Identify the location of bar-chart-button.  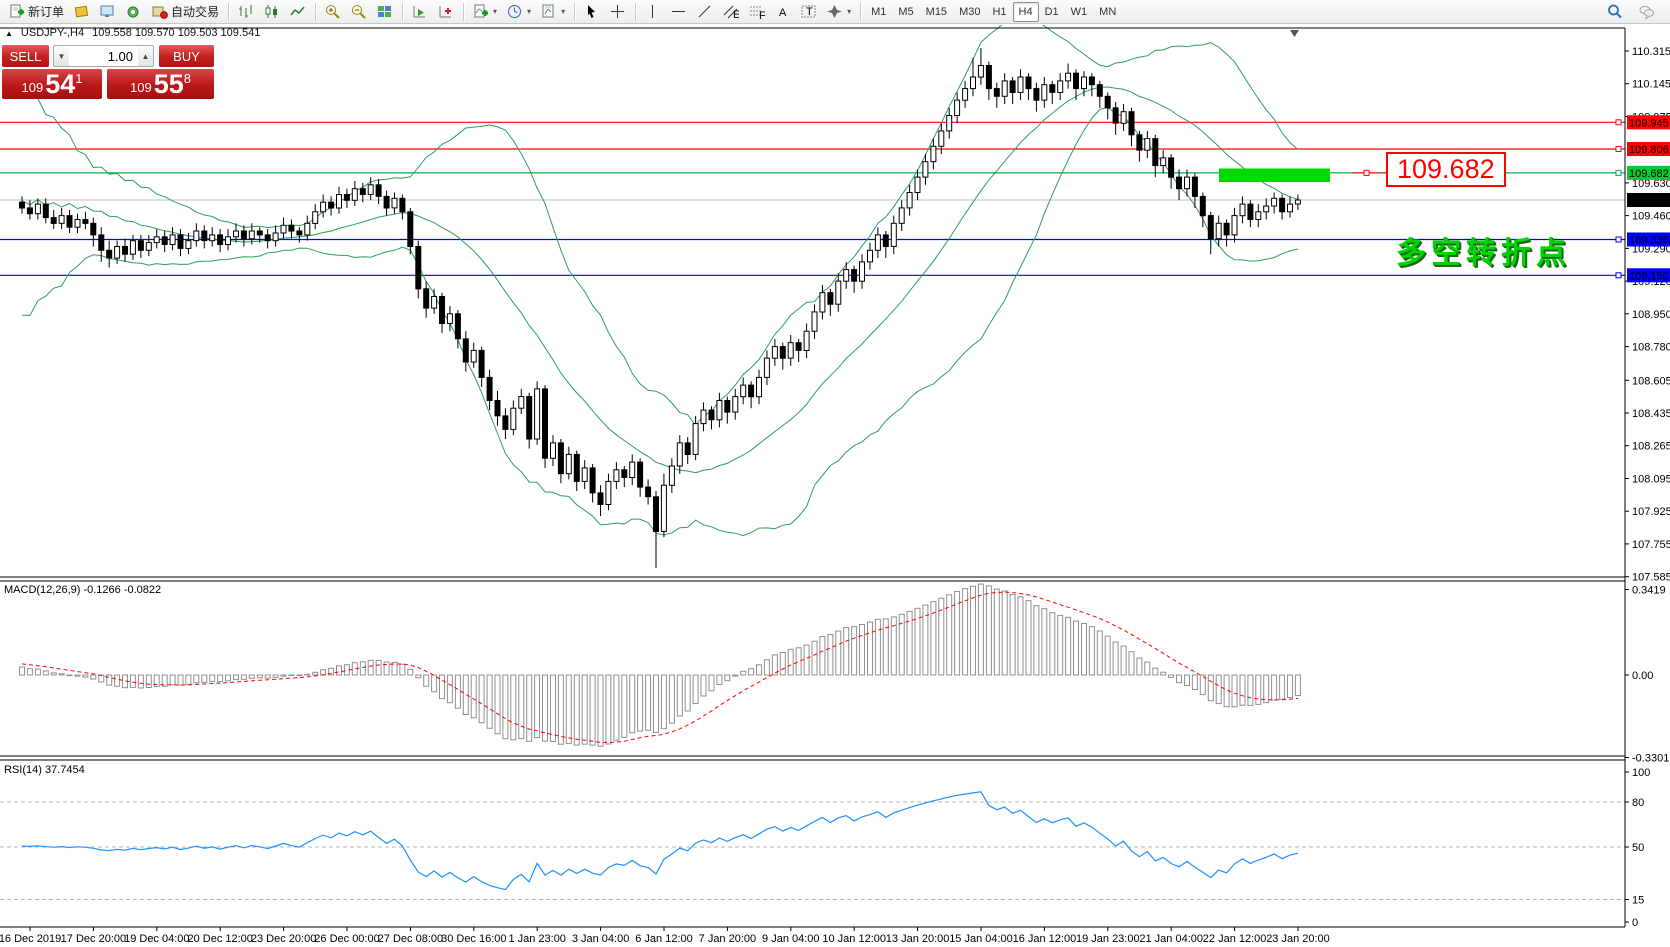
(246, 11).